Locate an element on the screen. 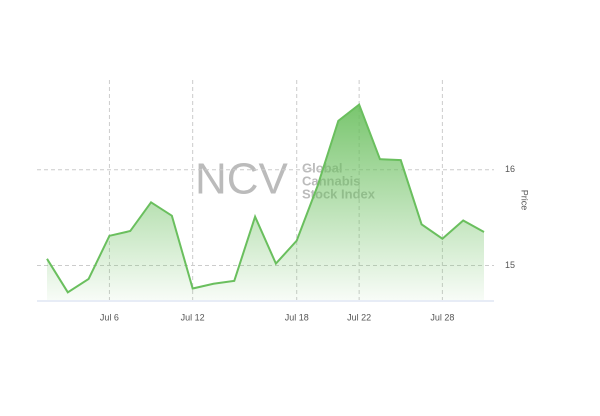 Image resolution: width=600 pixels, height=416 pixels. x-tick-label: Jul 12 is located at coordinates (193, 317).